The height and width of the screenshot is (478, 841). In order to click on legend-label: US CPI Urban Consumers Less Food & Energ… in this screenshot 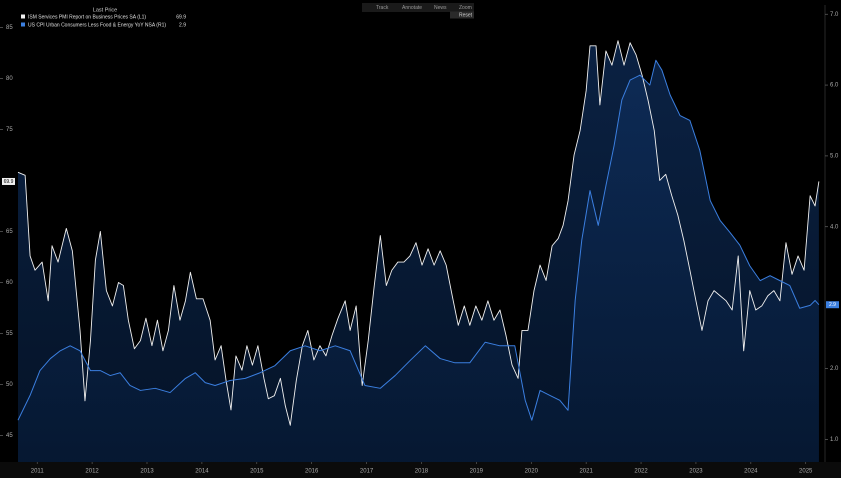, I will do `click(97, 25)`.